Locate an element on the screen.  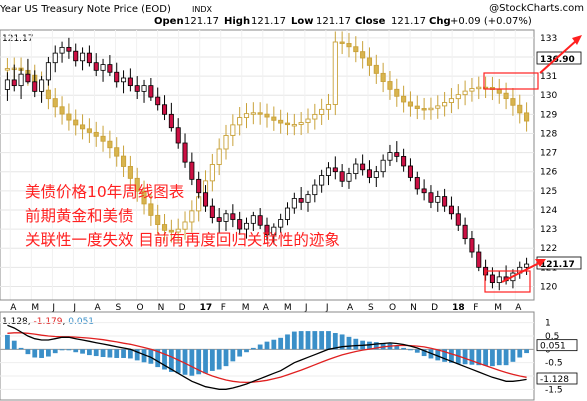
y-tick-label: 125 is located at coordinates (548, 192).